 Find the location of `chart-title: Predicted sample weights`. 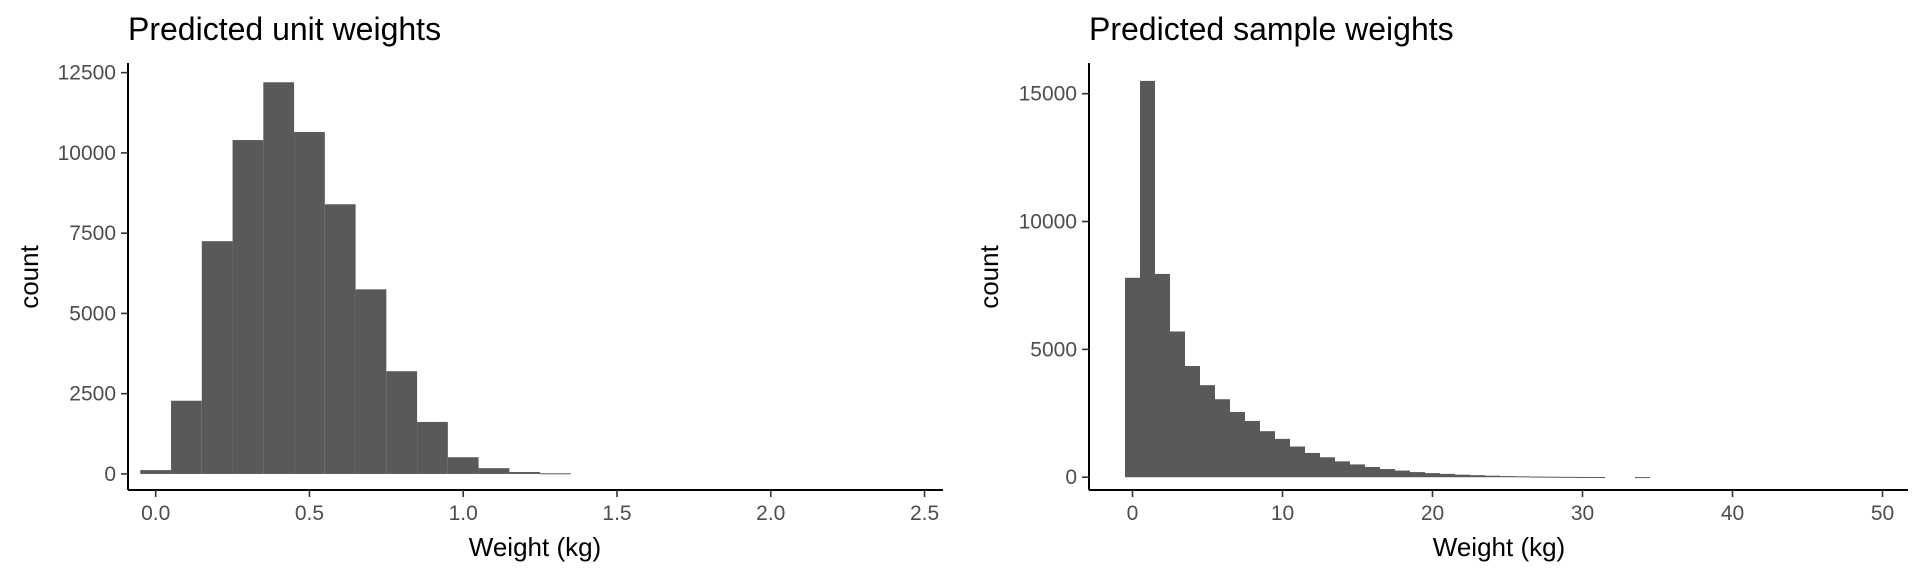

chart-title: Predicted sample weights is located at coordinates (1271, 29).